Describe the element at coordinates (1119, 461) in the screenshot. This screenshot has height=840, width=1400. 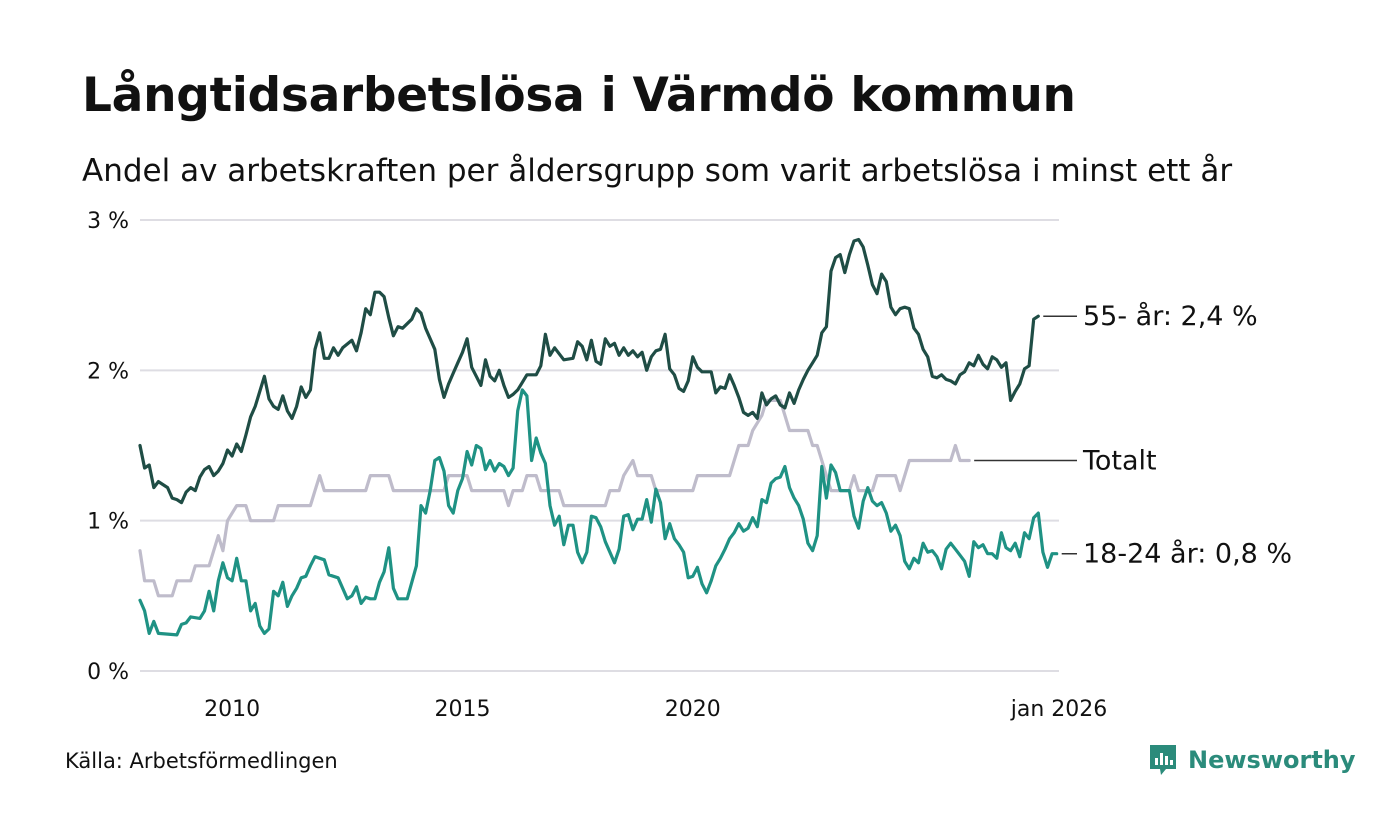
I see `series-end-label: Totalt` at that location.